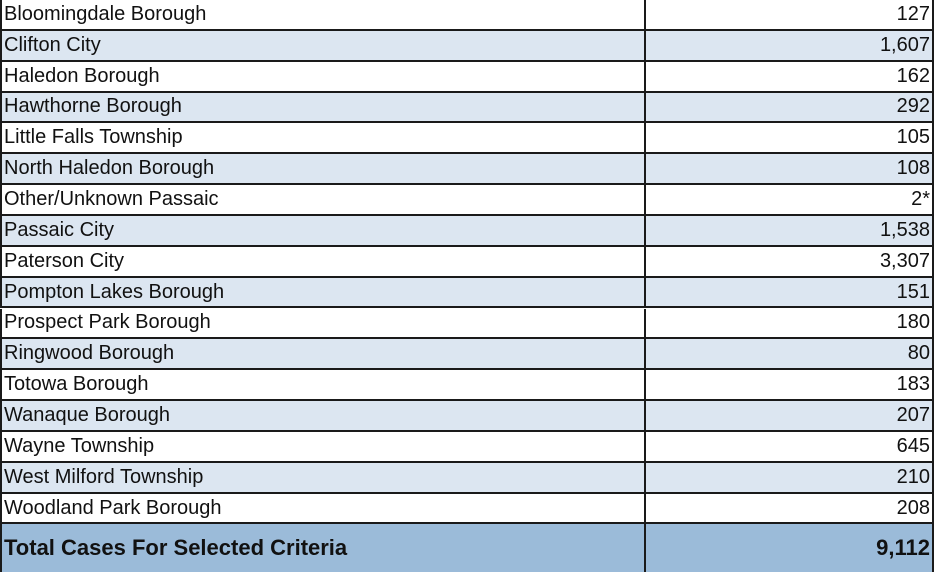 The width and height of the screenshot is (934, 572). Describe the element at coordinates (111, 199) in the screenshot. I see `municipality: Other/Unknown Passaic` at that location.